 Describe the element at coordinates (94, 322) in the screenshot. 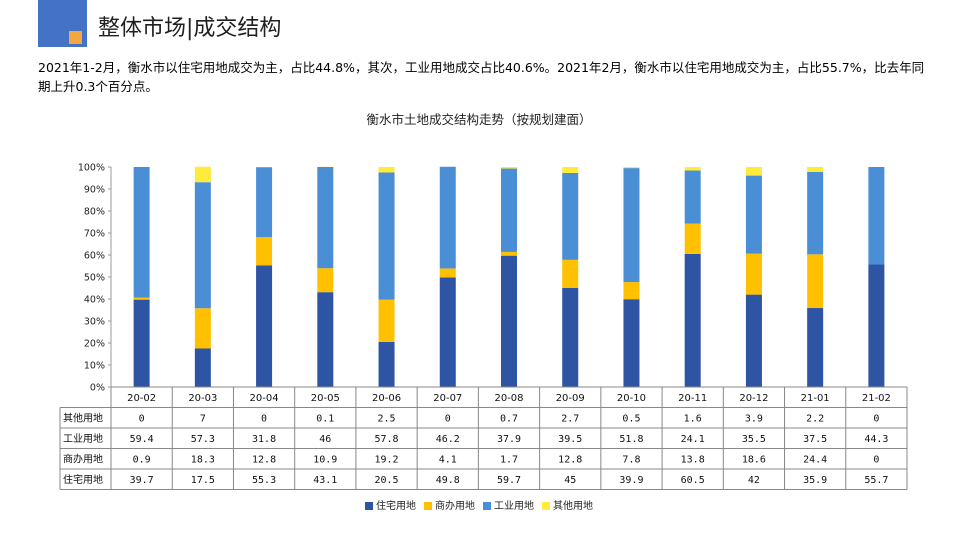

I see `y-tick-label: 30%` at that location.